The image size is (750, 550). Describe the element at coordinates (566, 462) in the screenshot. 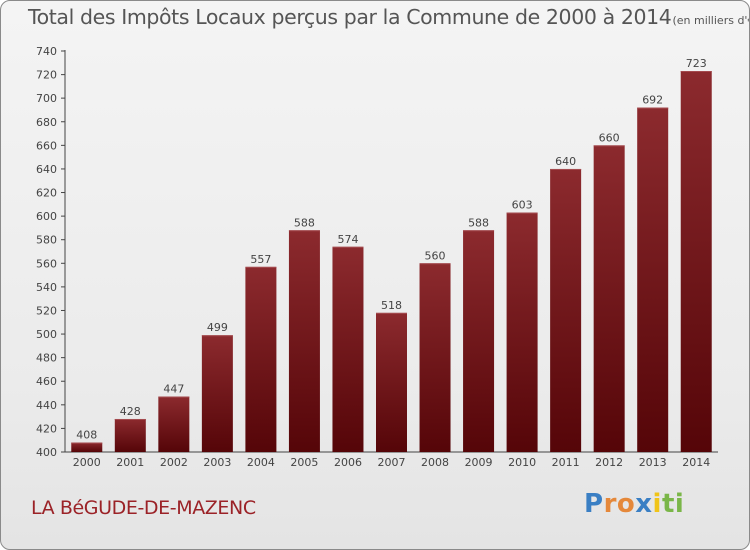

I see `x-tick-label: 2011` at that location.